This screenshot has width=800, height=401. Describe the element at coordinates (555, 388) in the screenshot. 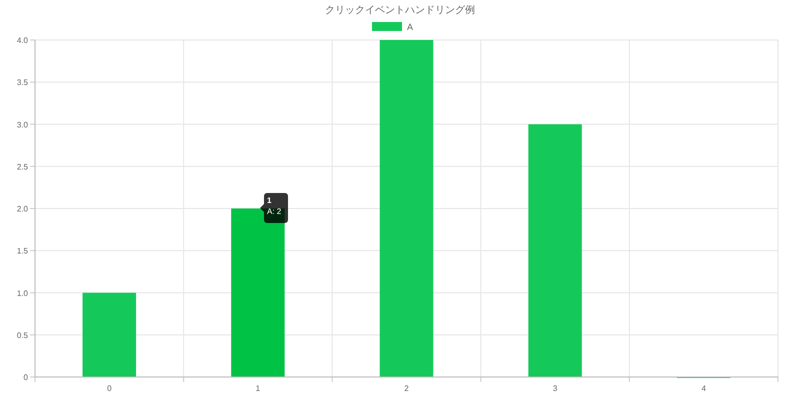

I see `x-tick-label: 3` at that location.